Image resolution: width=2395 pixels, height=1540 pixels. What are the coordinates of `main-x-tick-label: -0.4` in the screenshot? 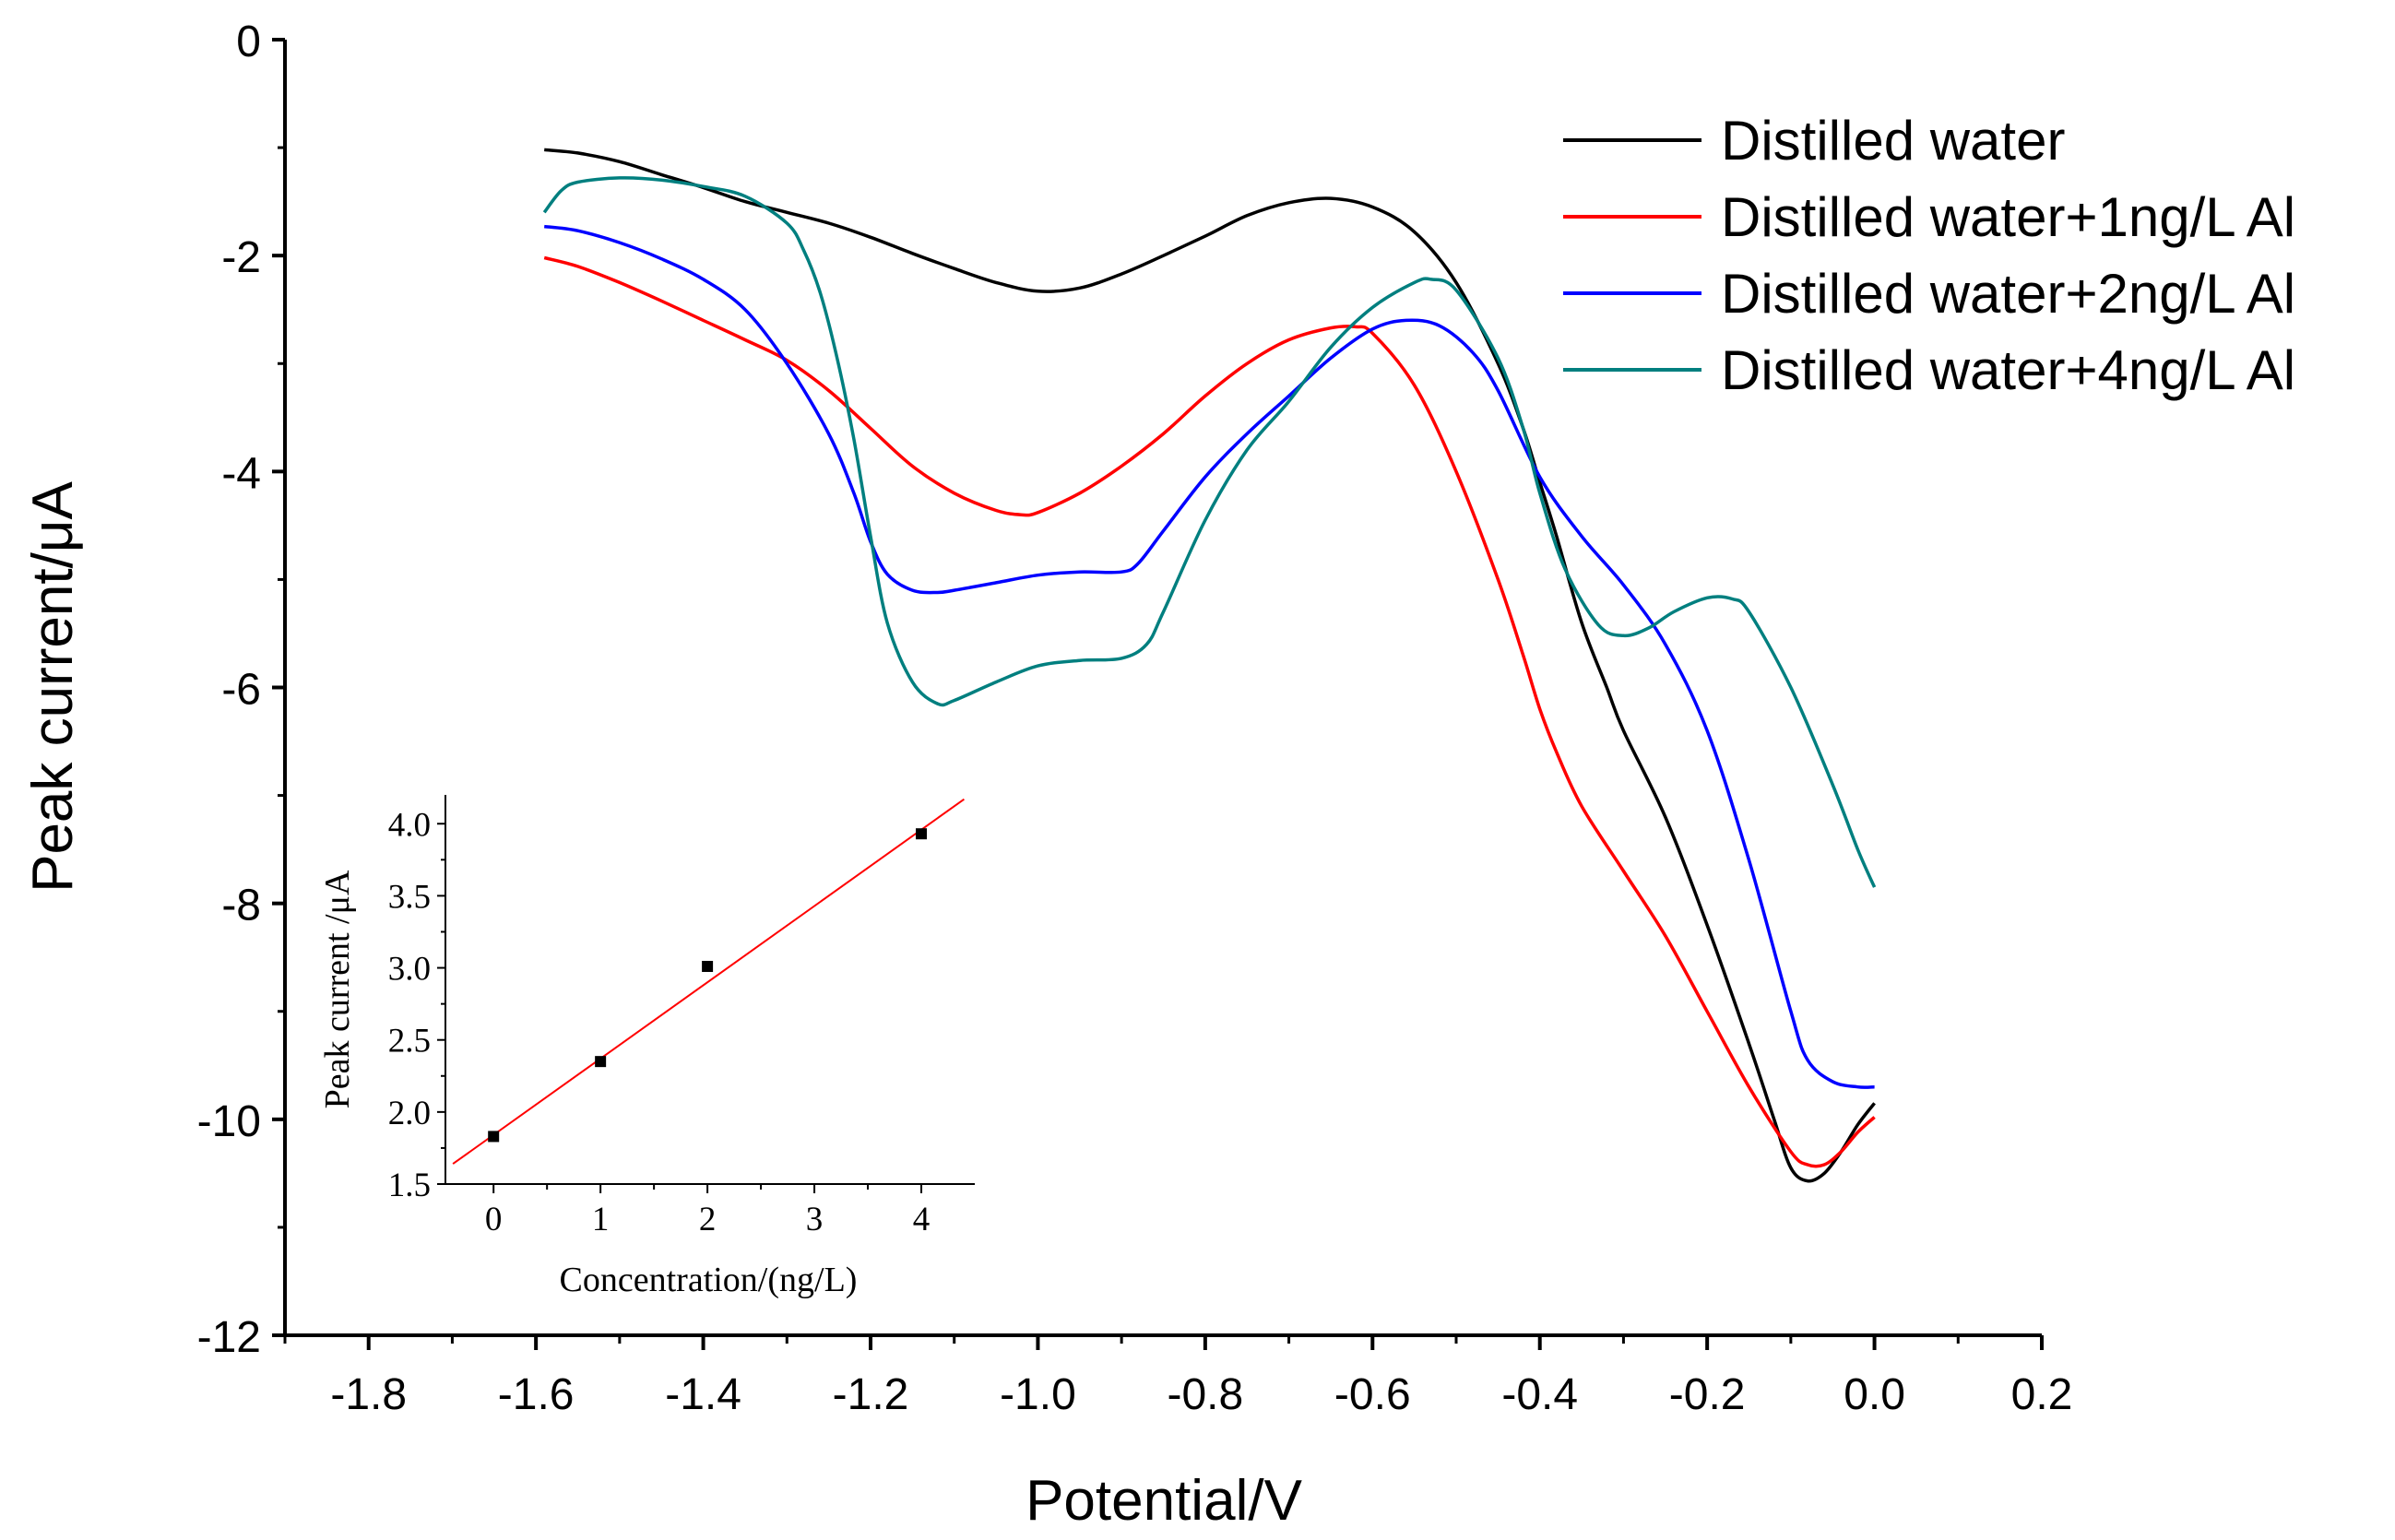 It's located at (1539, 1395).